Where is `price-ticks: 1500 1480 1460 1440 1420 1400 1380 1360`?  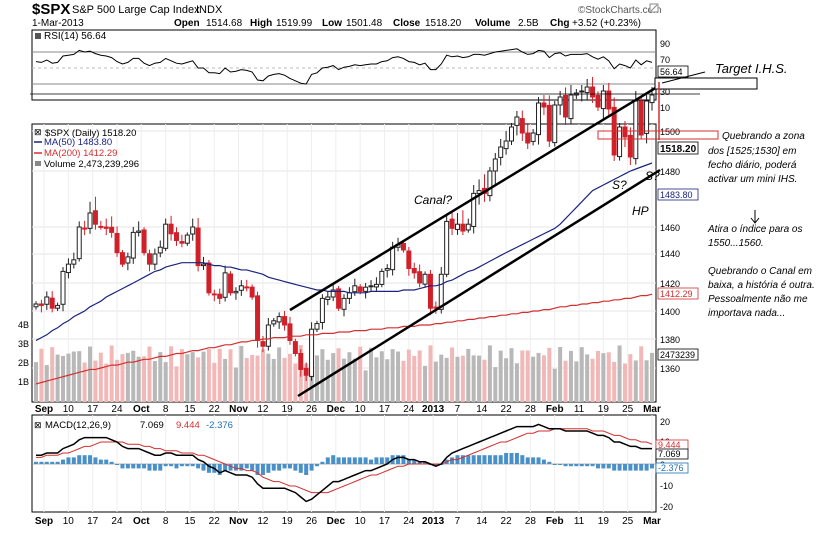 price-ticks: 1500 1480 1460 1440 1420 1400 1380 1360 is located at coordinates (670, 250).